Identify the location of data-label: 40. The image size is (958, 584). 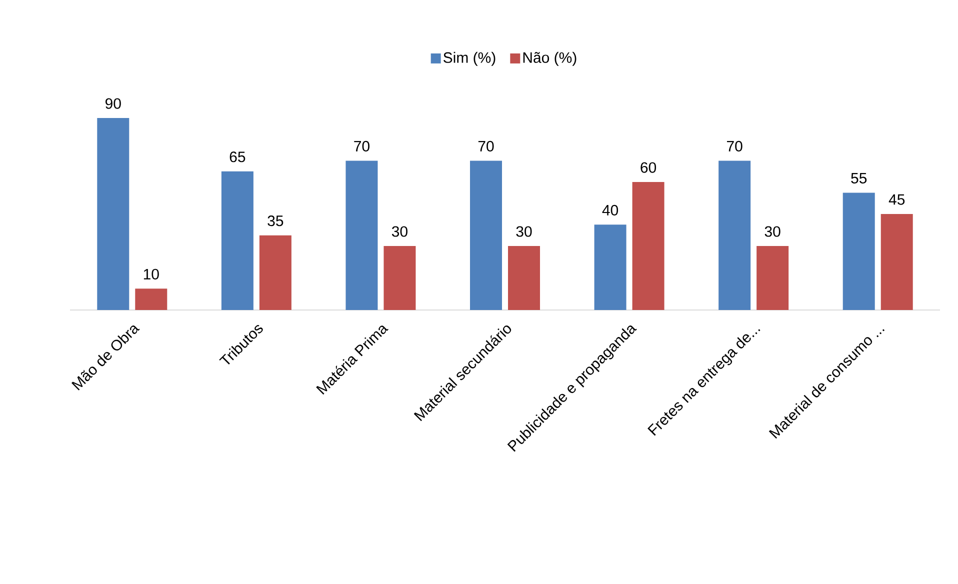
(610, 210).